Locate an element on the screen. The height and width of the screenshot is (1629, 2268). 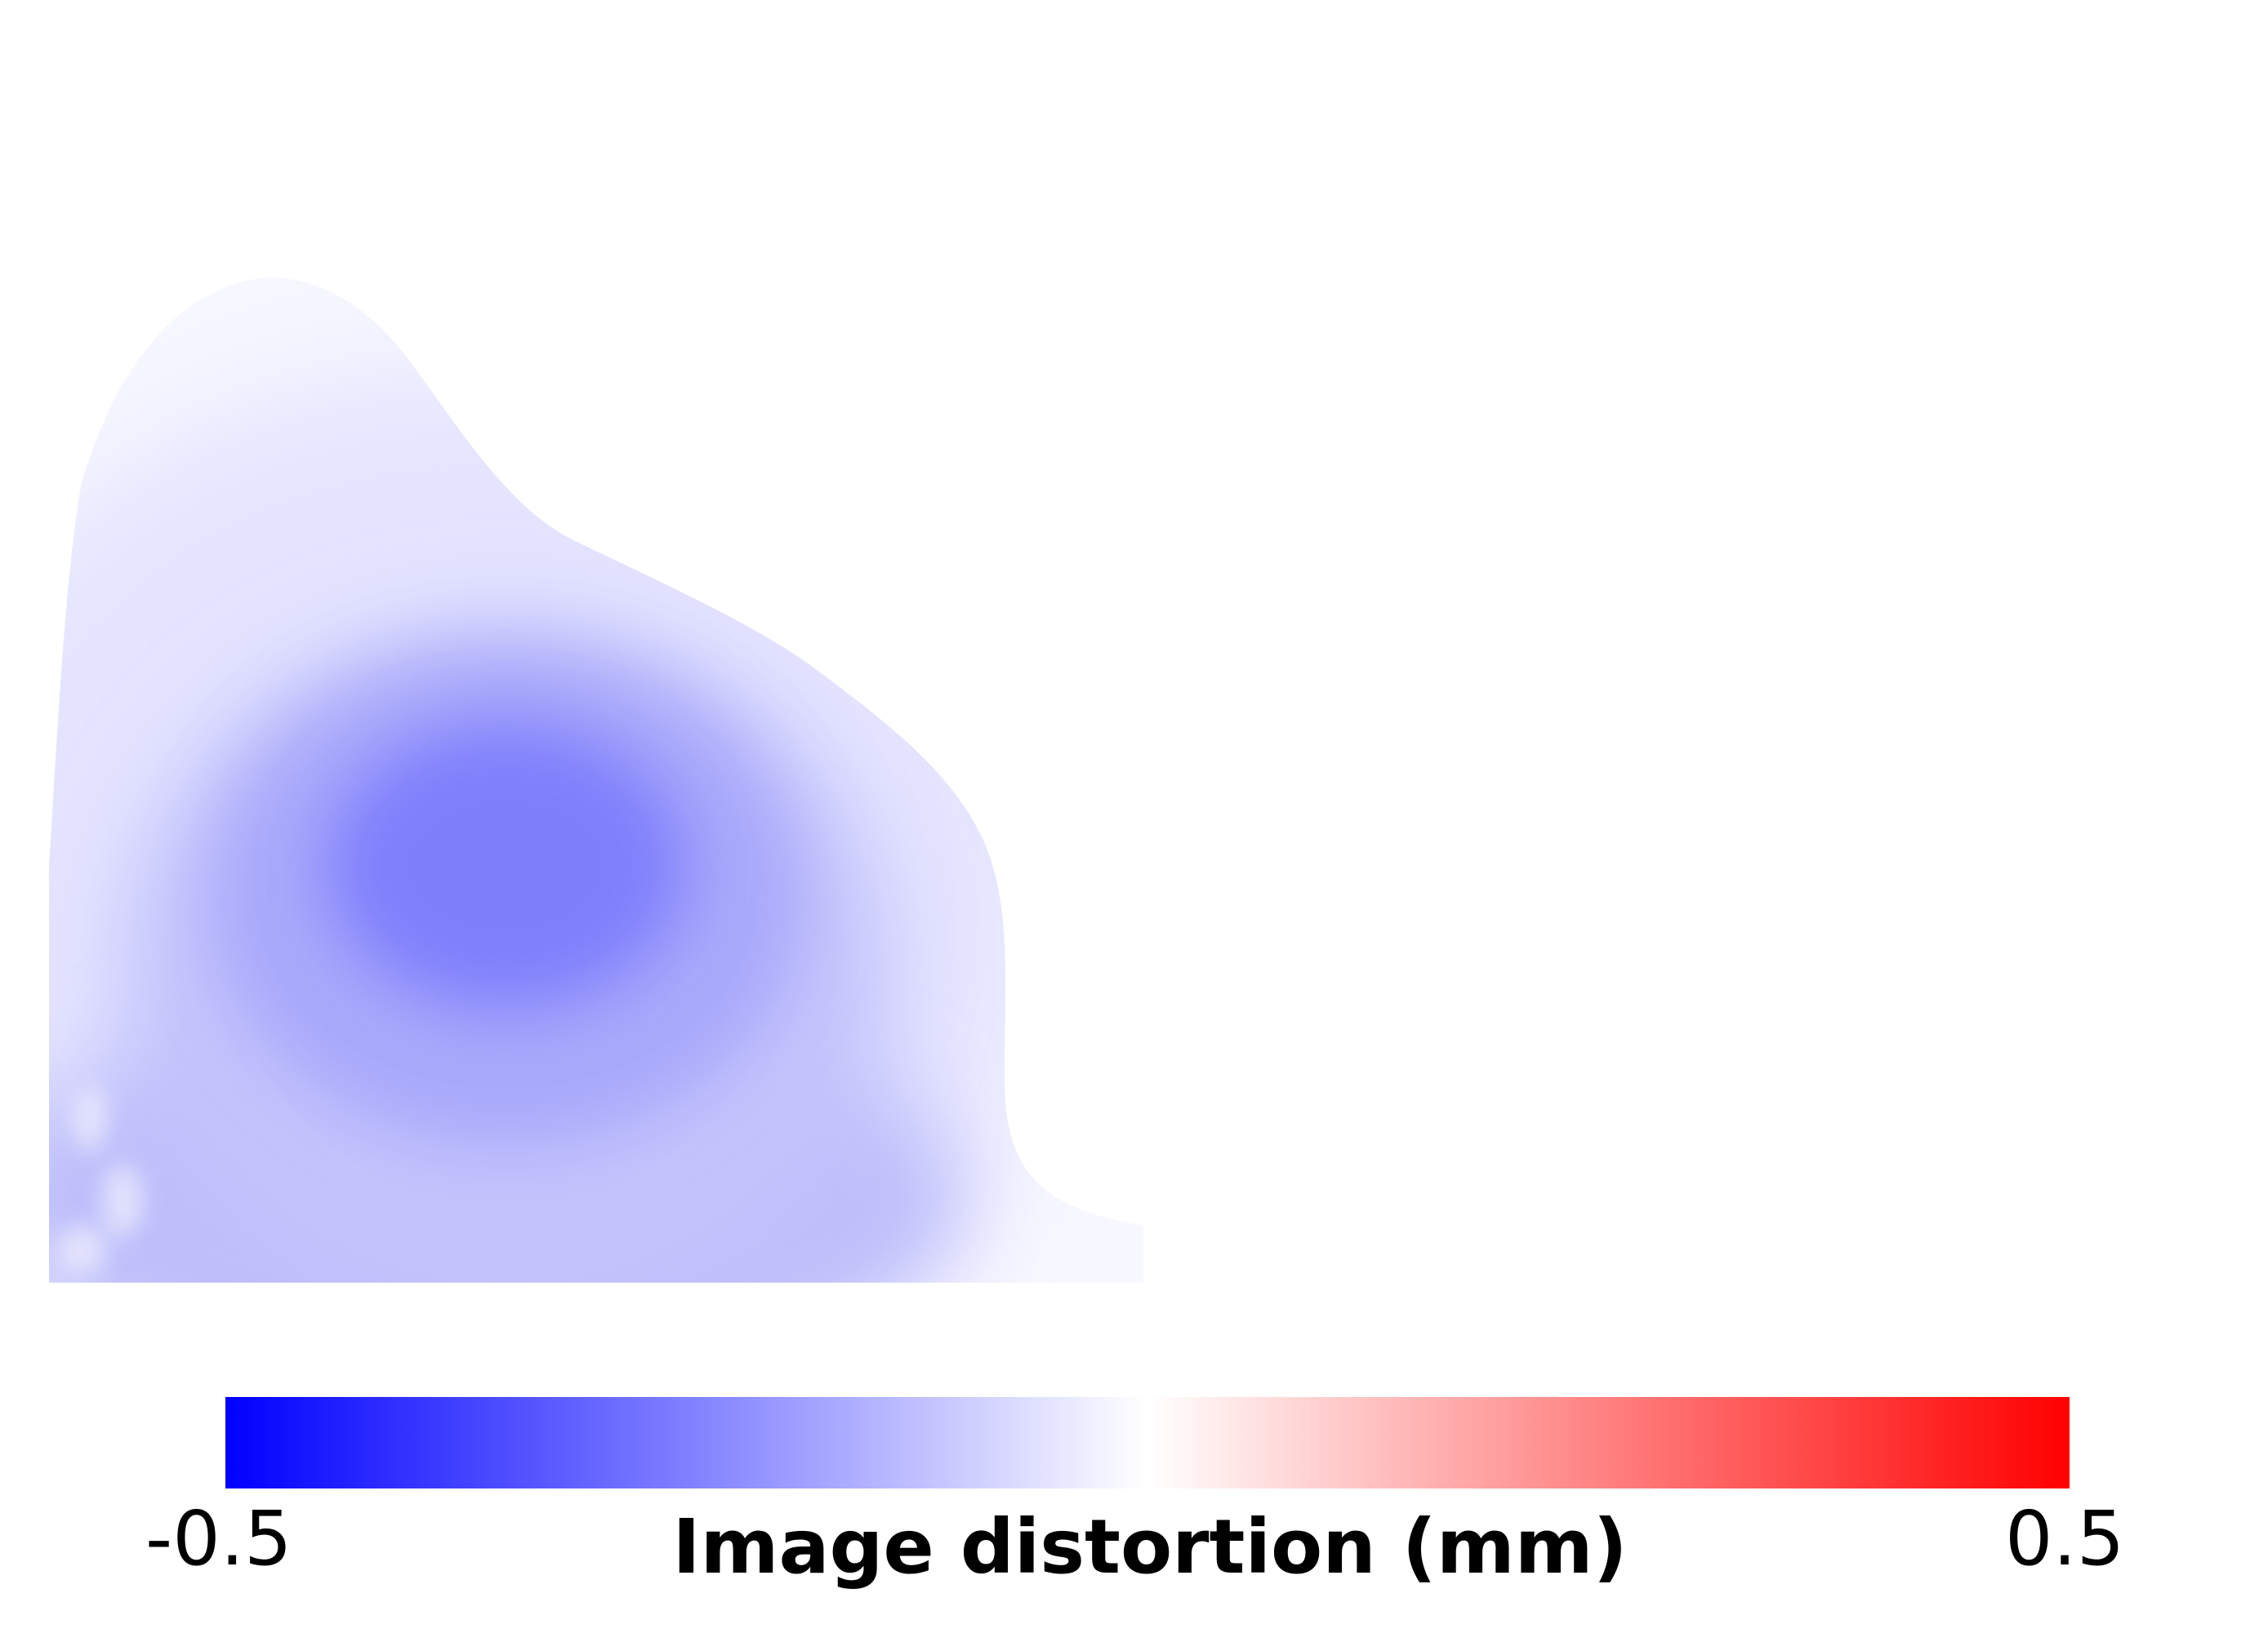
colorbar is located at coordinates (1147, 1442).